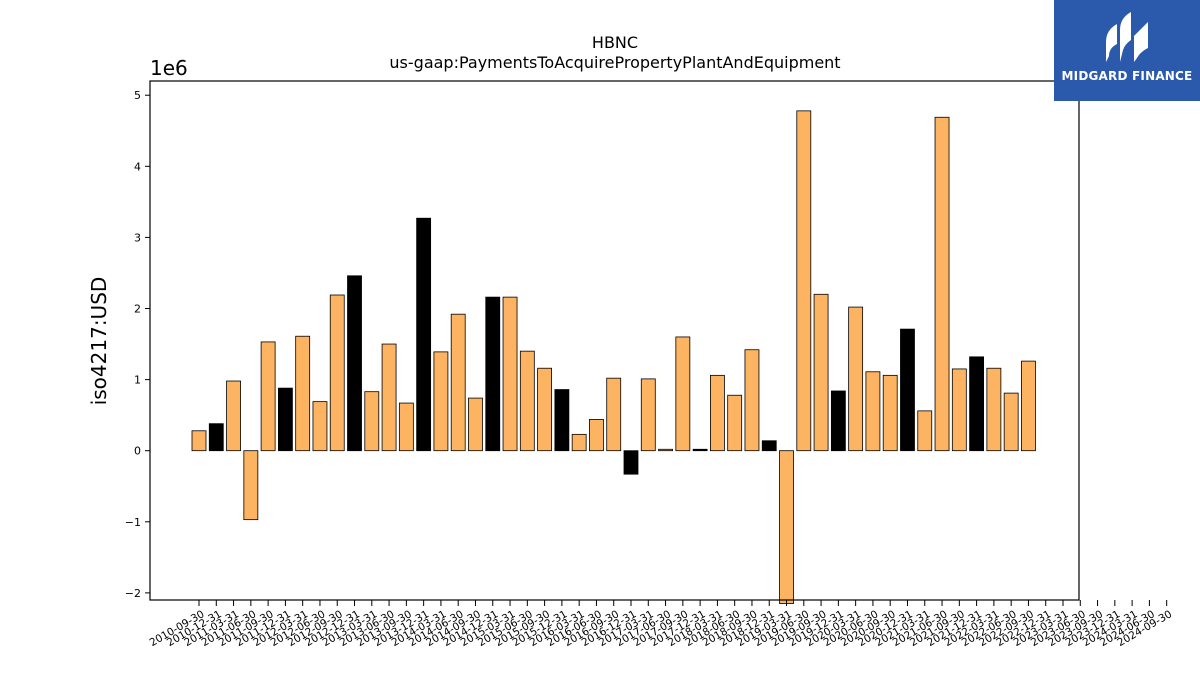 This screenshot has width=1200, height=675. What do you see at coordinates (137, 95) in the screenshot?
I see `y-tick-label: 5` at bounding box center [137, 95].